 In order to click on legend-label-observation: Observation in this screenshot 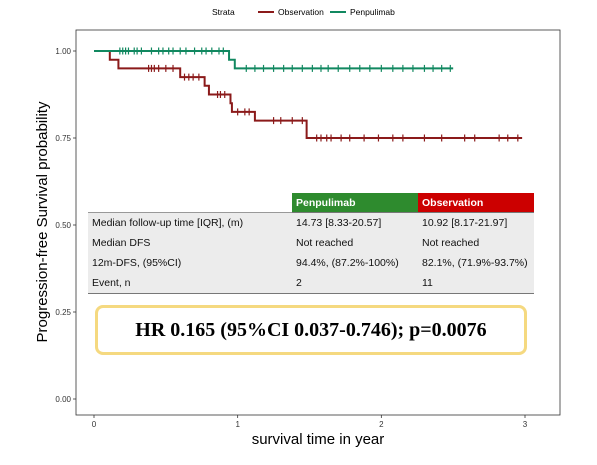, I will do `click(301, 12)`.